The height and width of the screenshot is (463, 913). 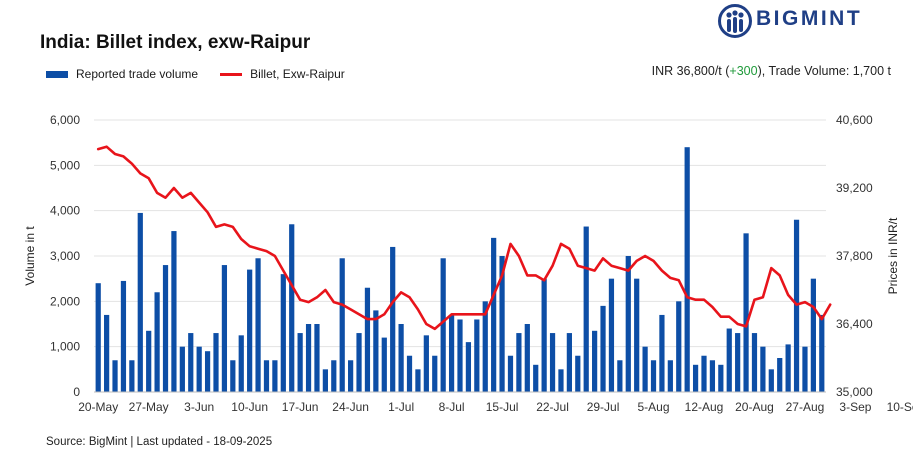 I want to click on y-tick-label: 2,000, so click(x=65, y=301).